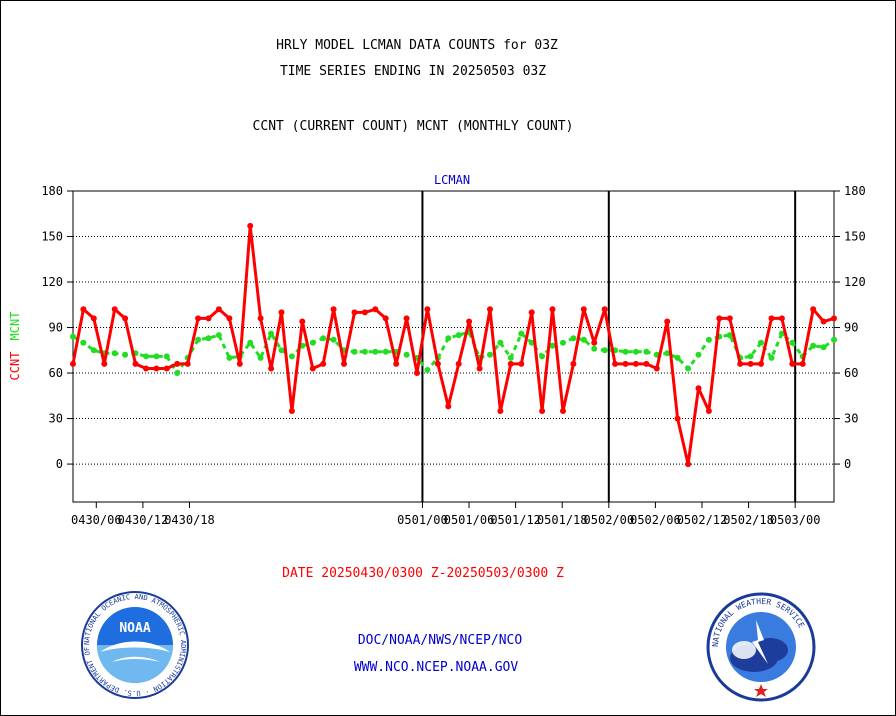 The width and height of the screenshot is (896, 716). What do you see at coordinates (855, 282) in the screenshot?
I see `y-tick-label-right: 120` at bounding box center [855, 282].